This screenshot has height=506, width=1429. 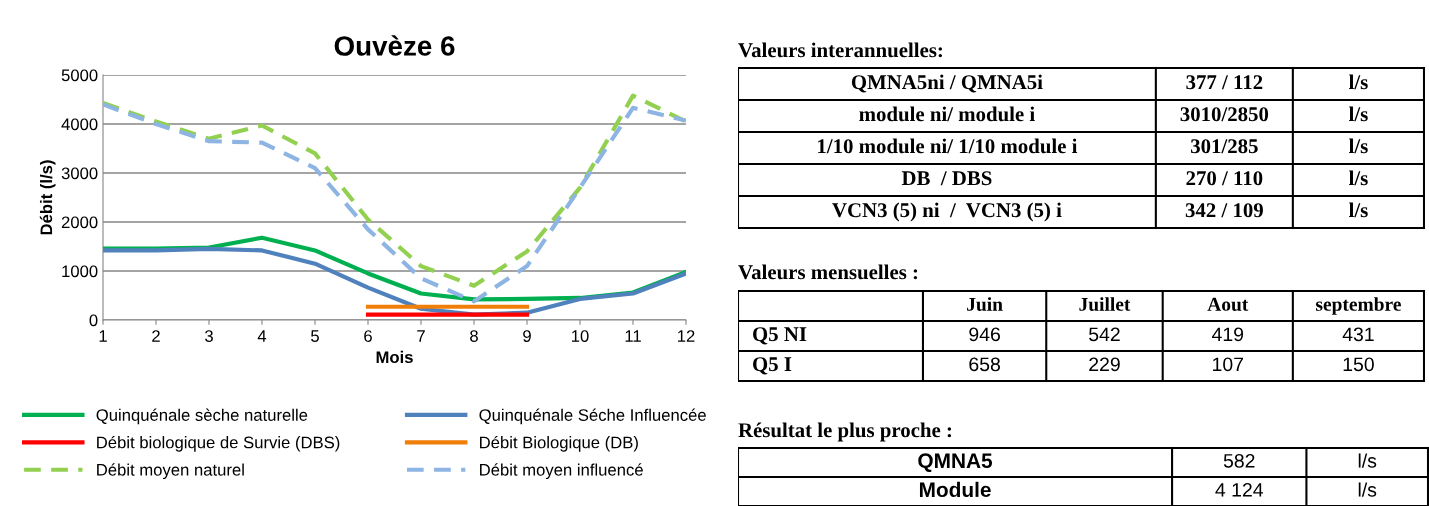 I want to click on y-tick-label: 3000, so click(x=79, y=173).